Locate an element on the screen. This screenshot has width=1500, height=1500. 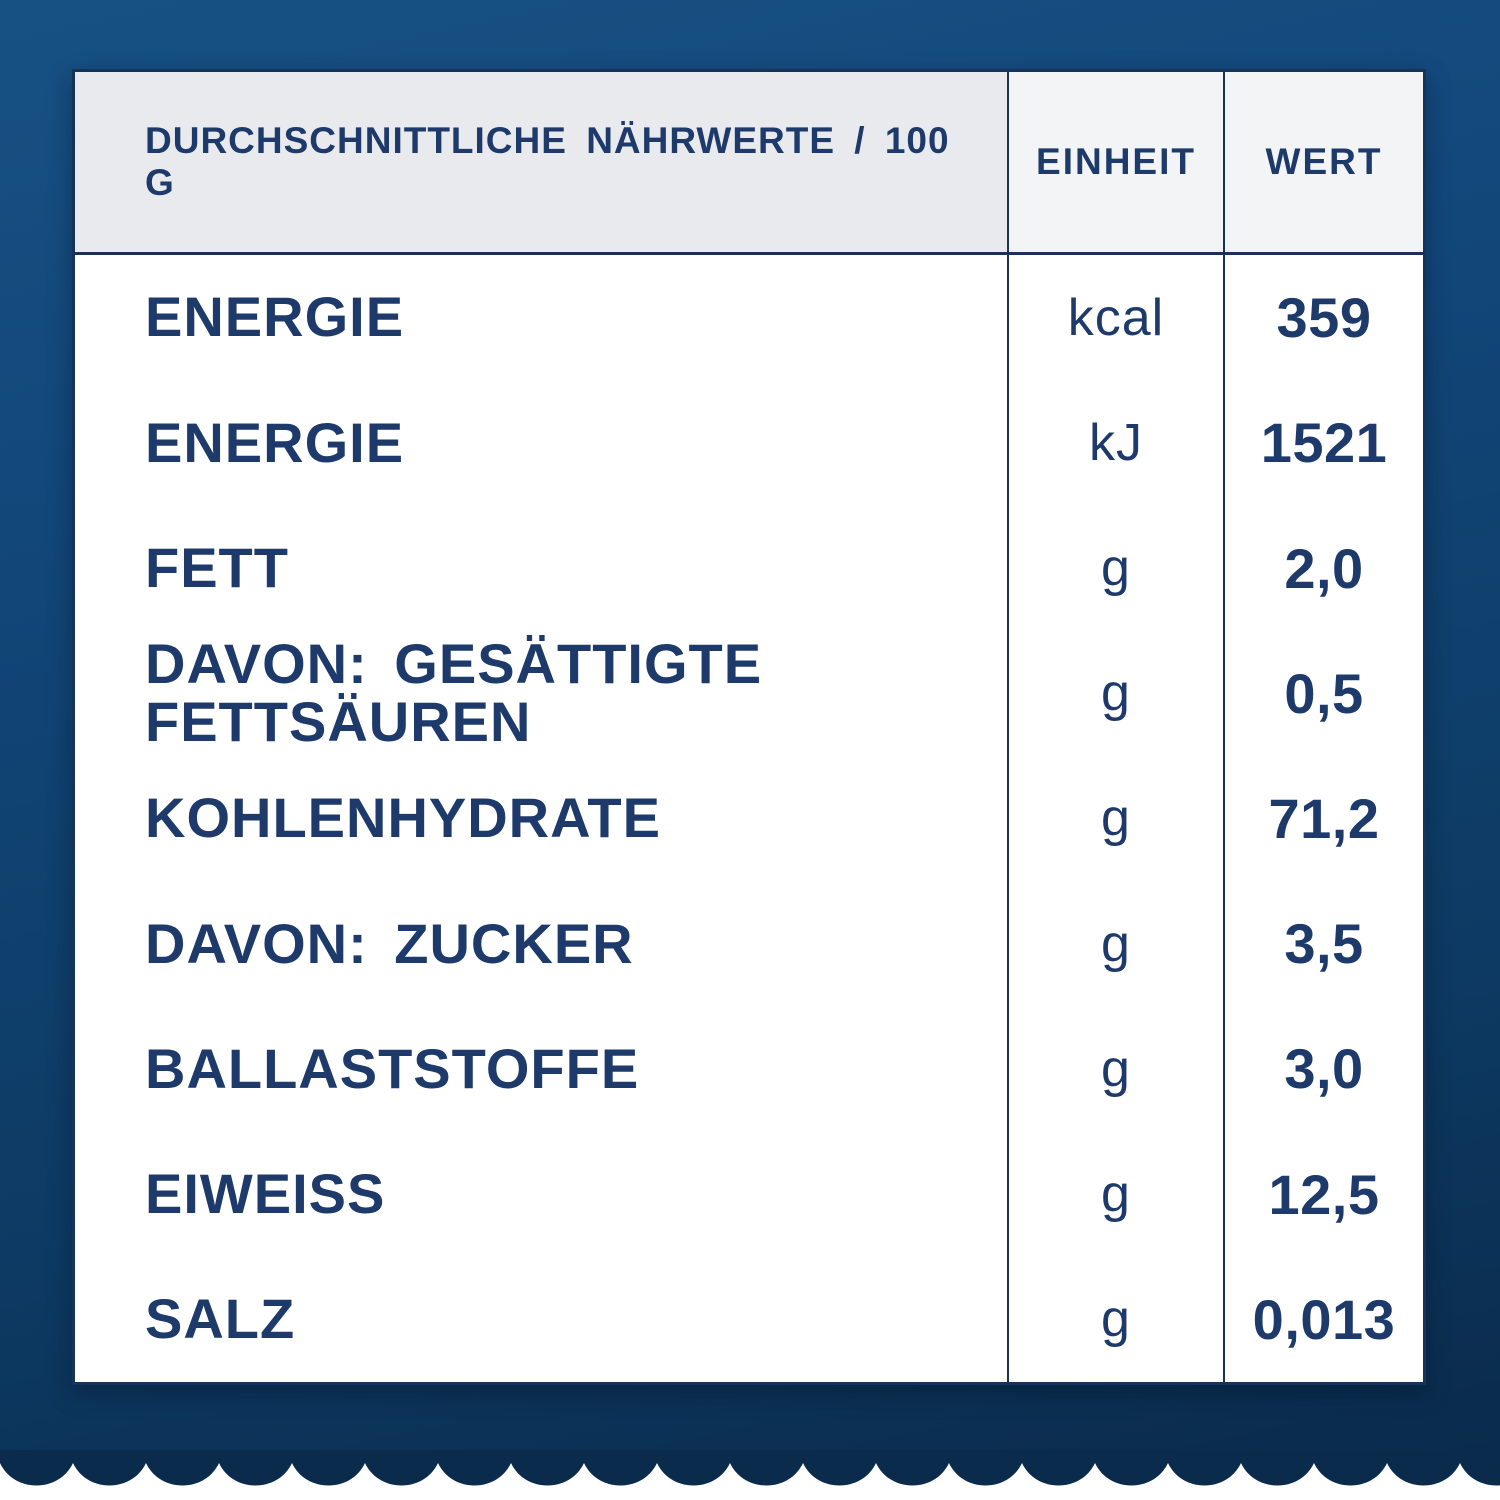
row-cell-value: 0,013 is located at coordinates (1324, 1319).